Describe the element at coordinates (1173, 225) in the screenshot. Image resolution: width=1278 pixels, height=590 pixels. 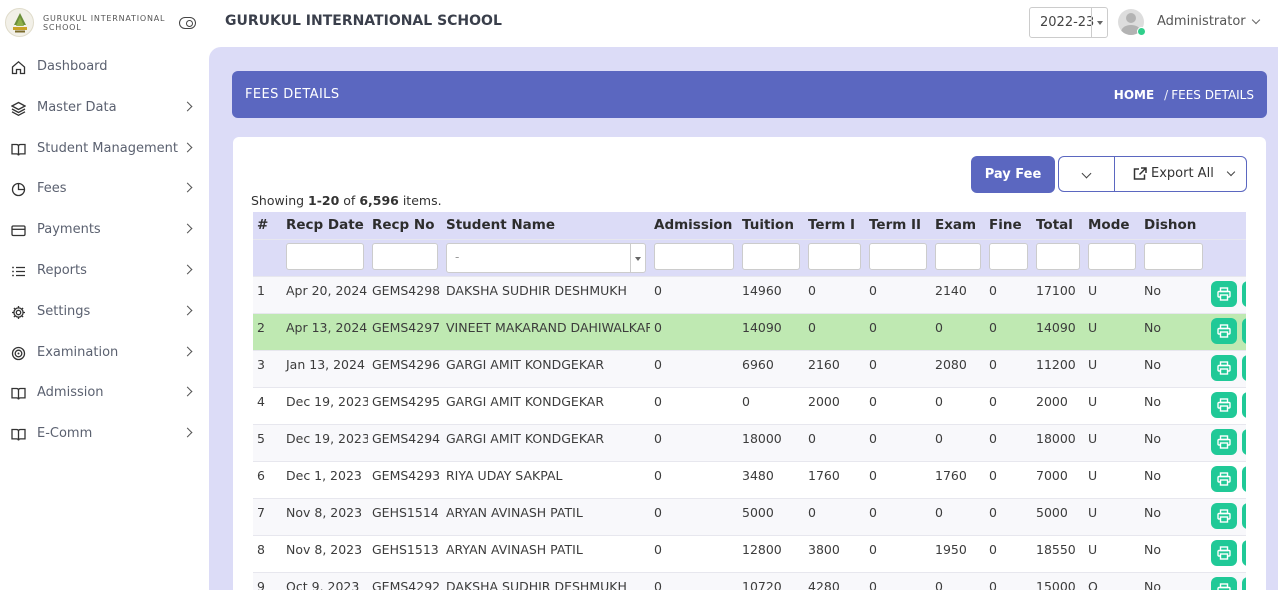
I see `column-header: Dishon` at that location.